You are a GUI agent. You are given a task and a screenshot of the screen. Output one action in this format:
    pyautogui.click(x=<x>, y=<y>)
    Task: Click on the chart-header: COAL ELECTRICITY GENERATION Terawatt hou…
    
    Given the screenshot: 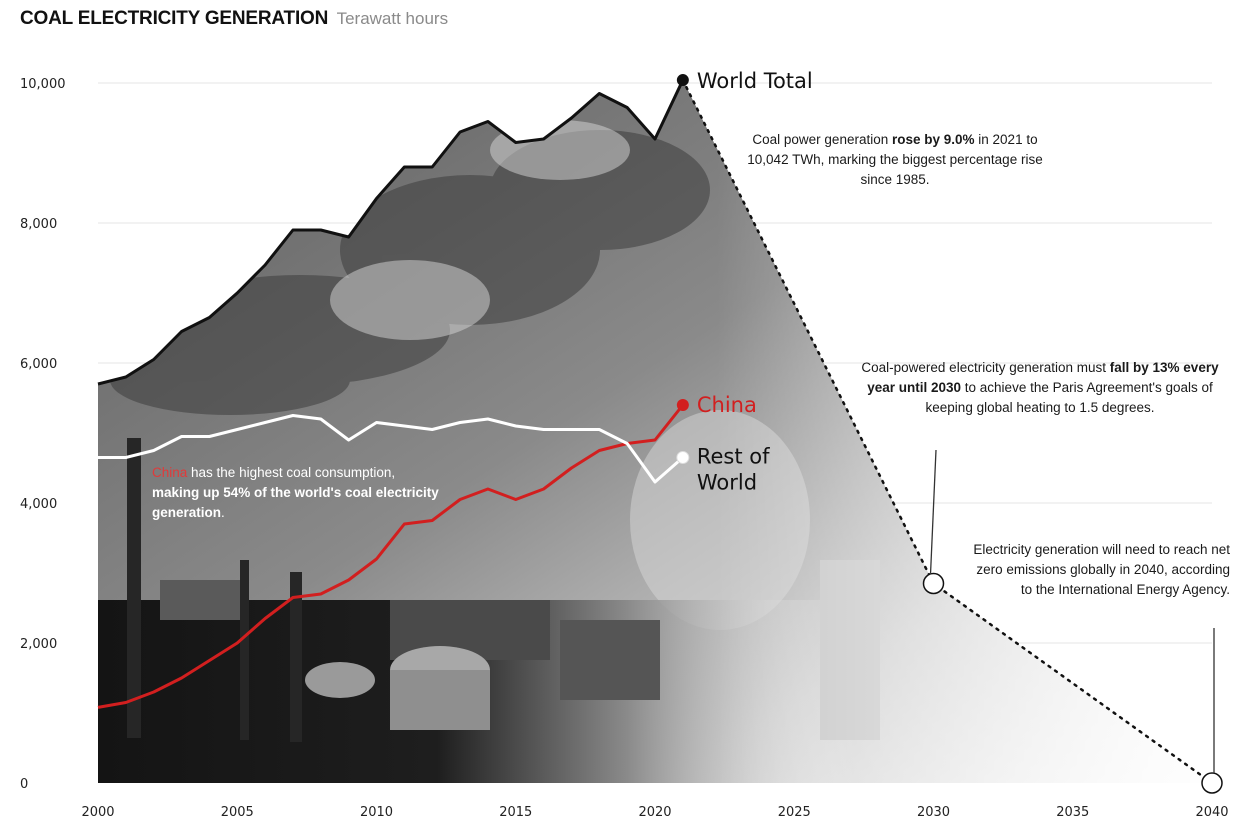 What is the action you would take?
    pyautogui.click(x=234, y=19)
    